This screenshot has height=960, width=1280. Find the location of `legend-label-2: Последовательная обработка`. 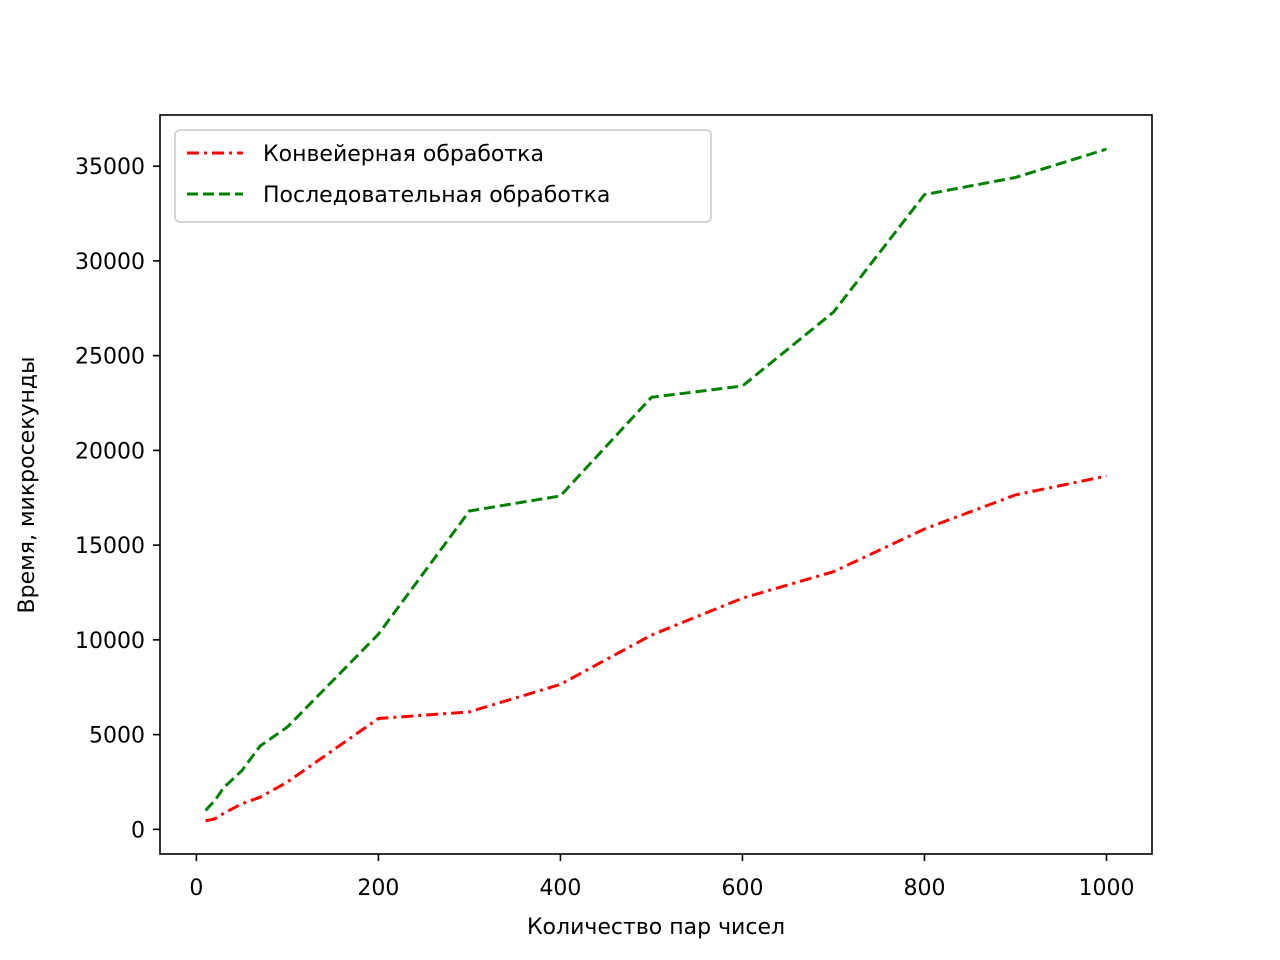

legend-label-2: Последовательная обработка is located at coordinates (436, 195).